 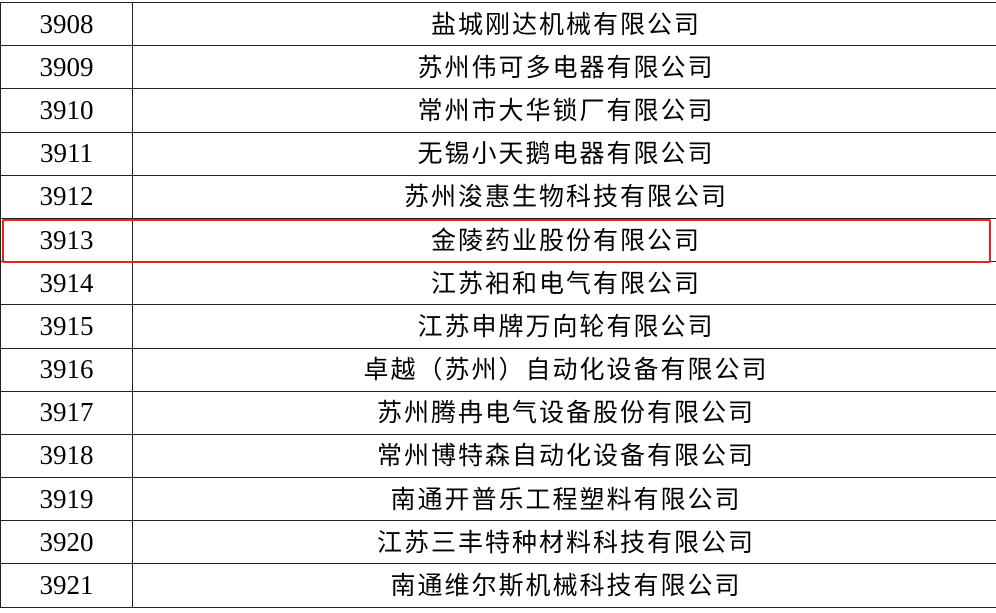 I want to click on table-row: 3911 无锡小天鹅电器有限公司, so click(x=498, y=153).